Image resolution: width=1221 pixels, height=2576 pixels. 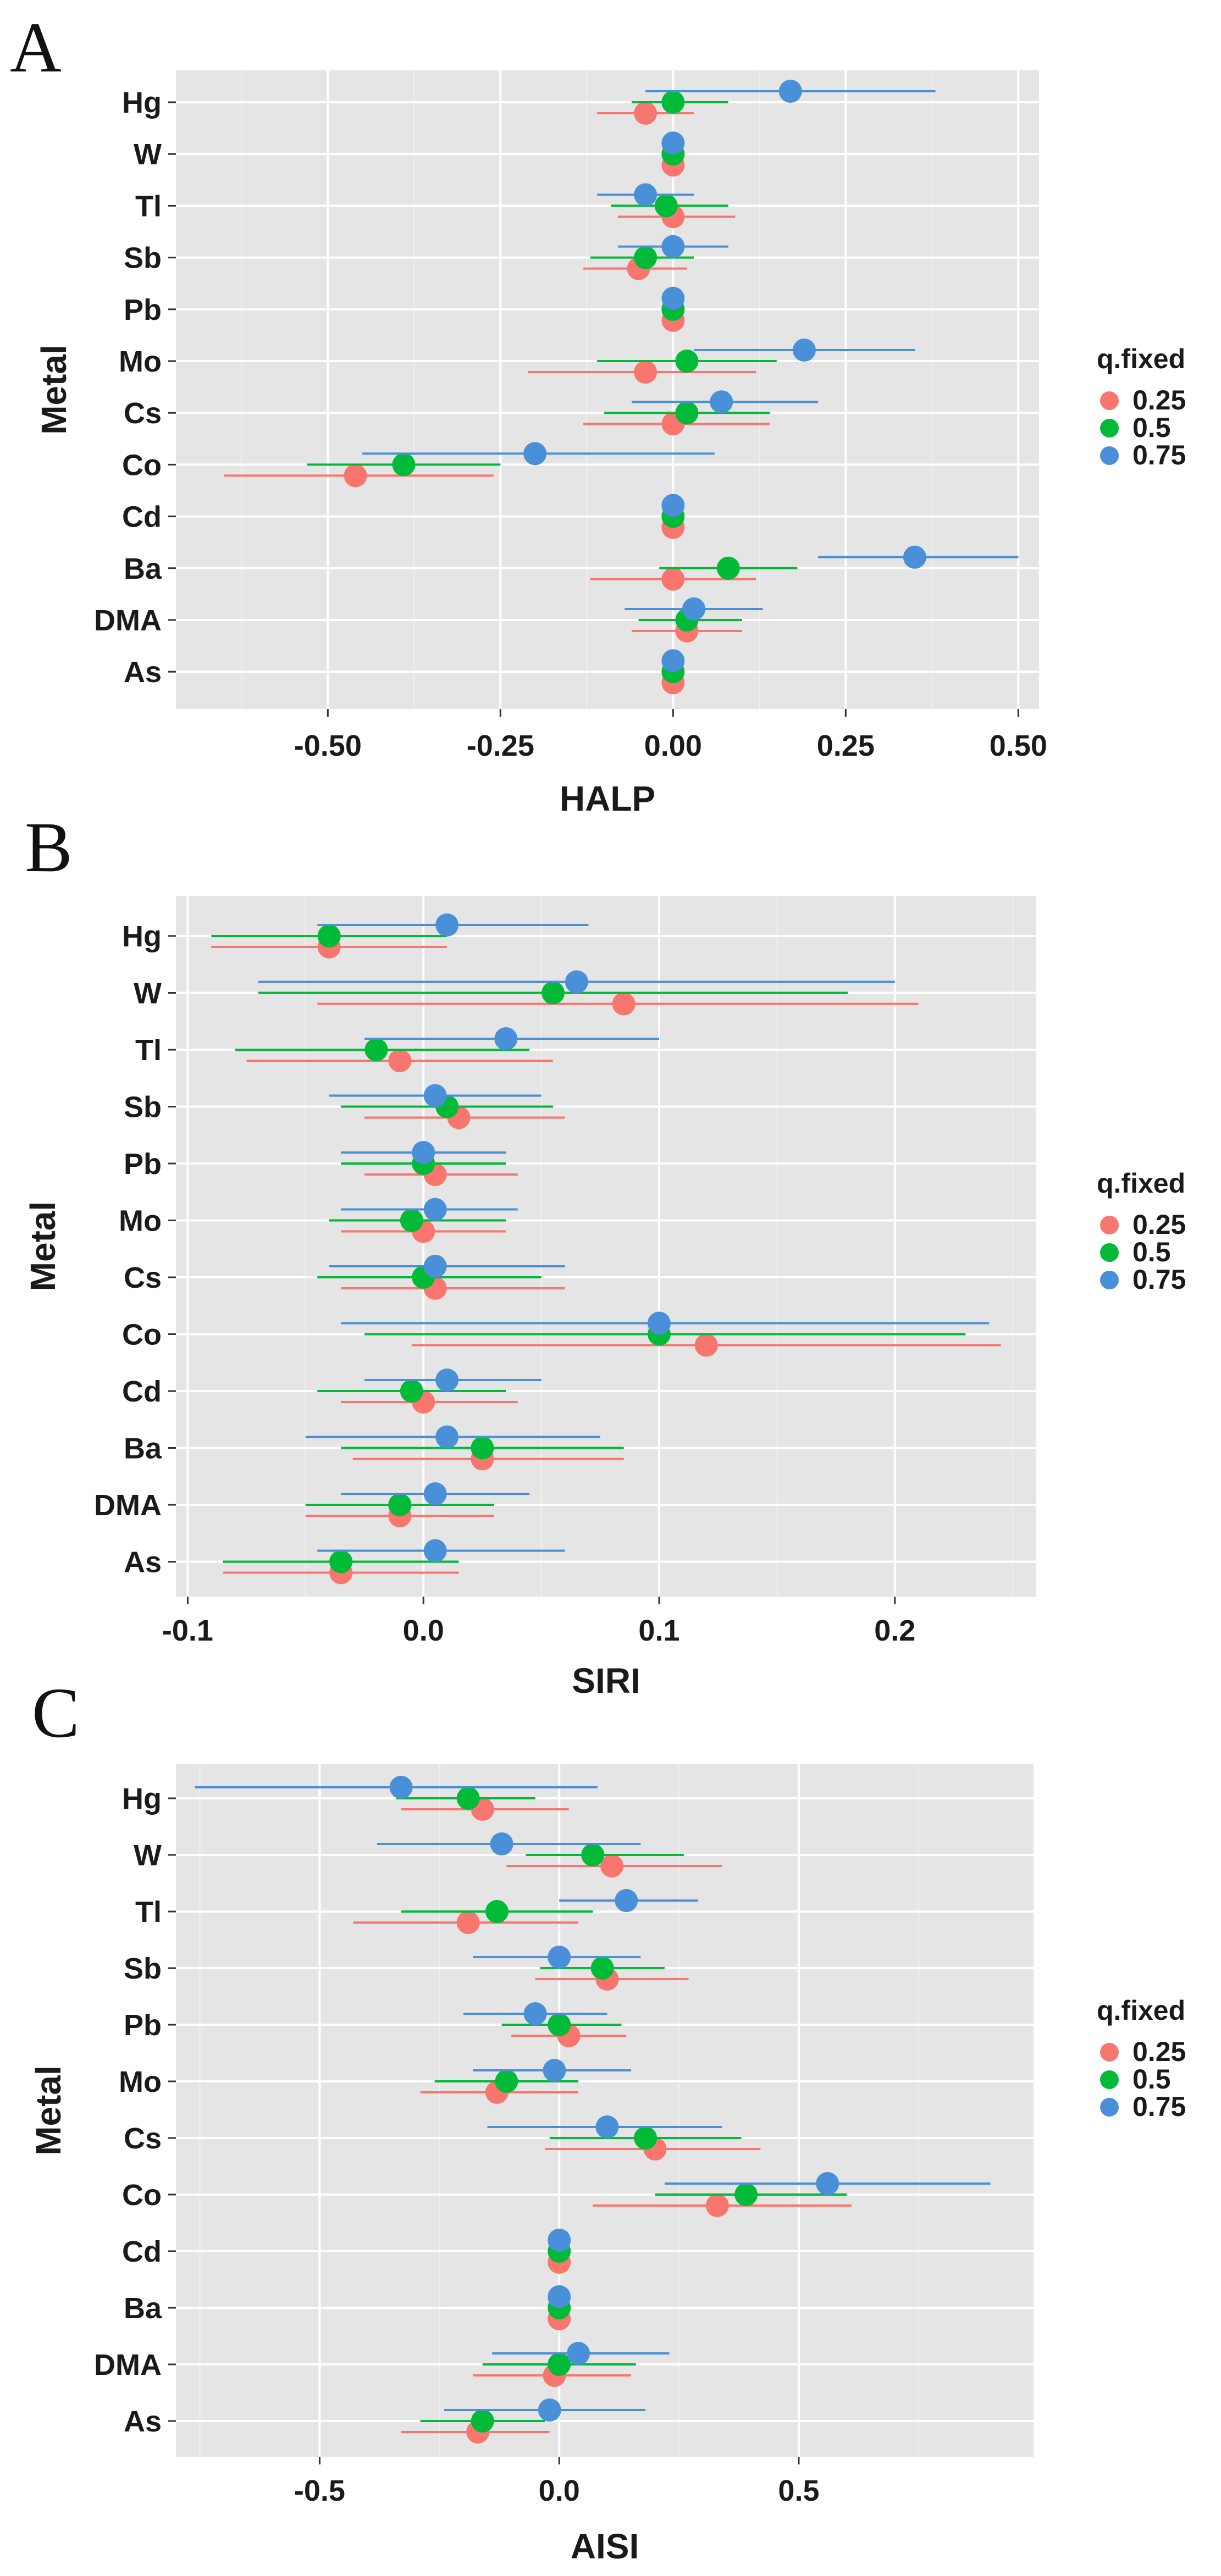 What do you see at coordinates (319, 2490) in the screenshot?
I see `x-tick-label: -0.5` at bounding box center [319, 2490].